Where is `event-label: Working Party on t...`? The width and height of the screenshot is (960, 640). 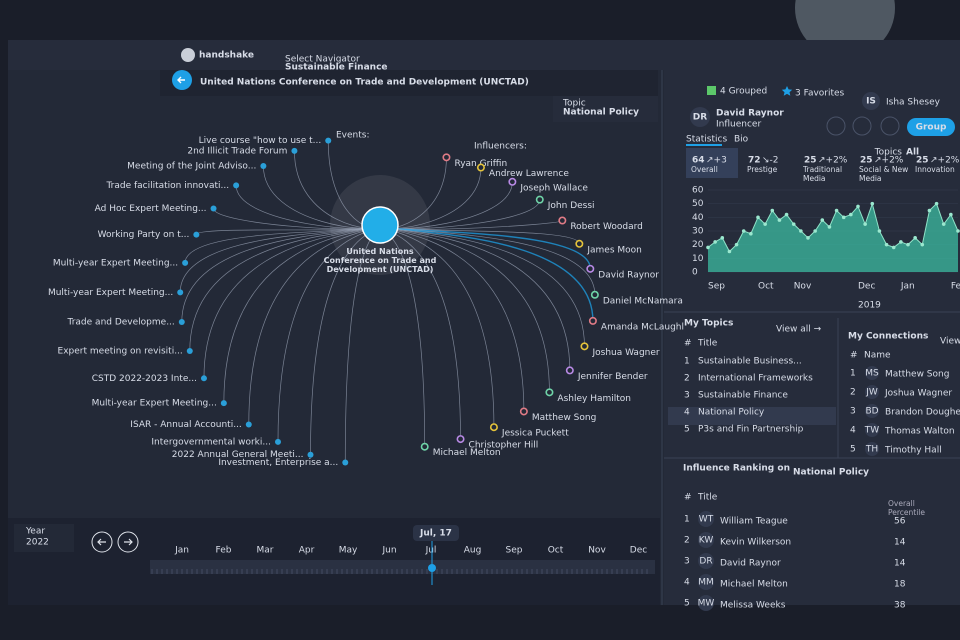 event-label: Working Party on t... is located at coordinates (144, 235).